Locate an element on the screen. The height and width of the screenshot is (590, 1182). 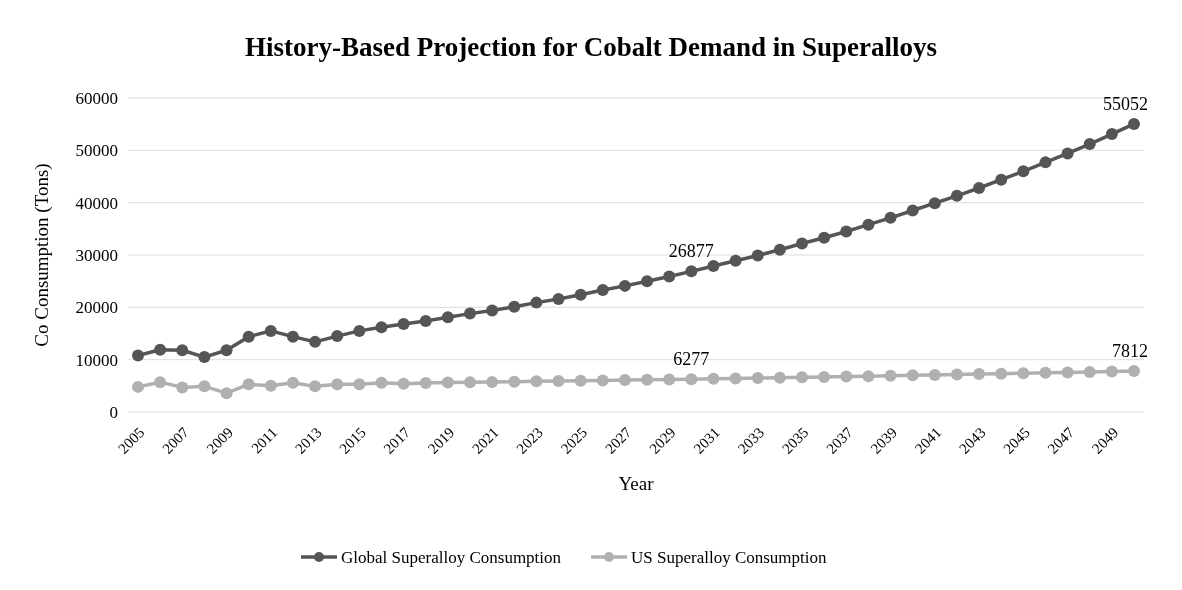
chart-title: History-Based Projection for Cobalt Demand in Superalloys is located at coordinates (591, 47).